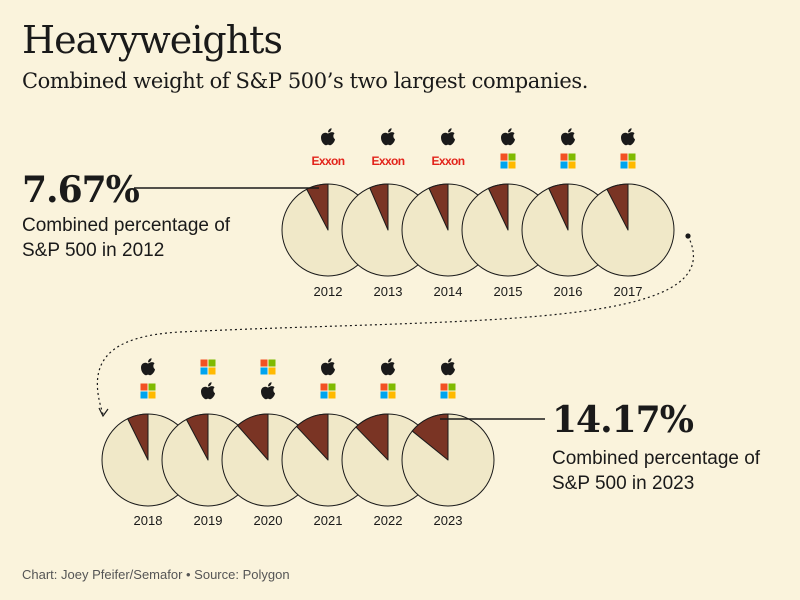 This screenshot has width=800, height=600. What do you see at coordinates (379, 207) in the screenshot?
I see `pie-slice-2013` at bounding box center [379, 207].